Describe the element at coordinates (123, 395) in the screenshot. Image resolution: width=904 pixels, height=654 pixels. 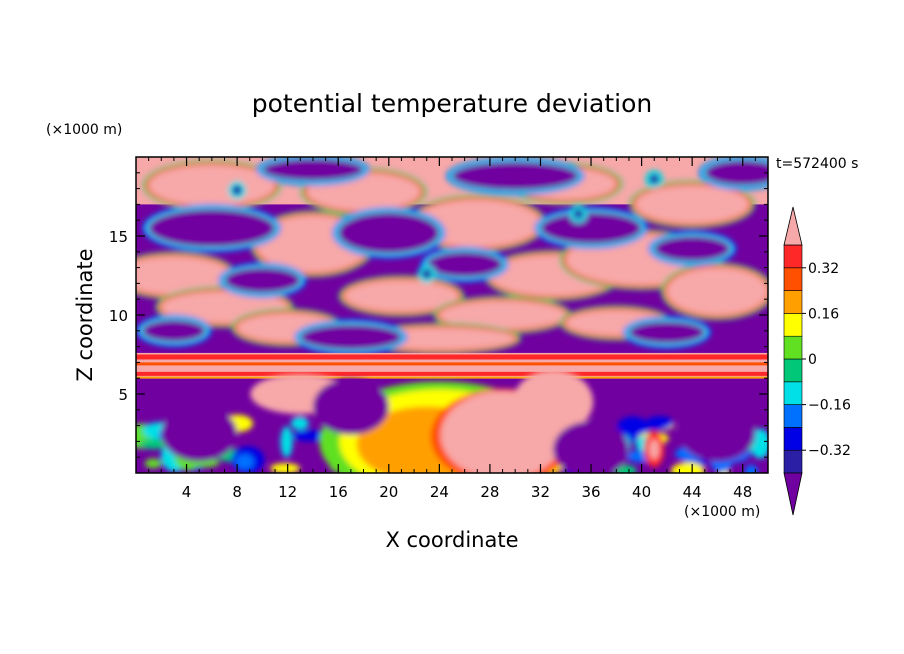
I see `y-tick-label: 5` at that location.